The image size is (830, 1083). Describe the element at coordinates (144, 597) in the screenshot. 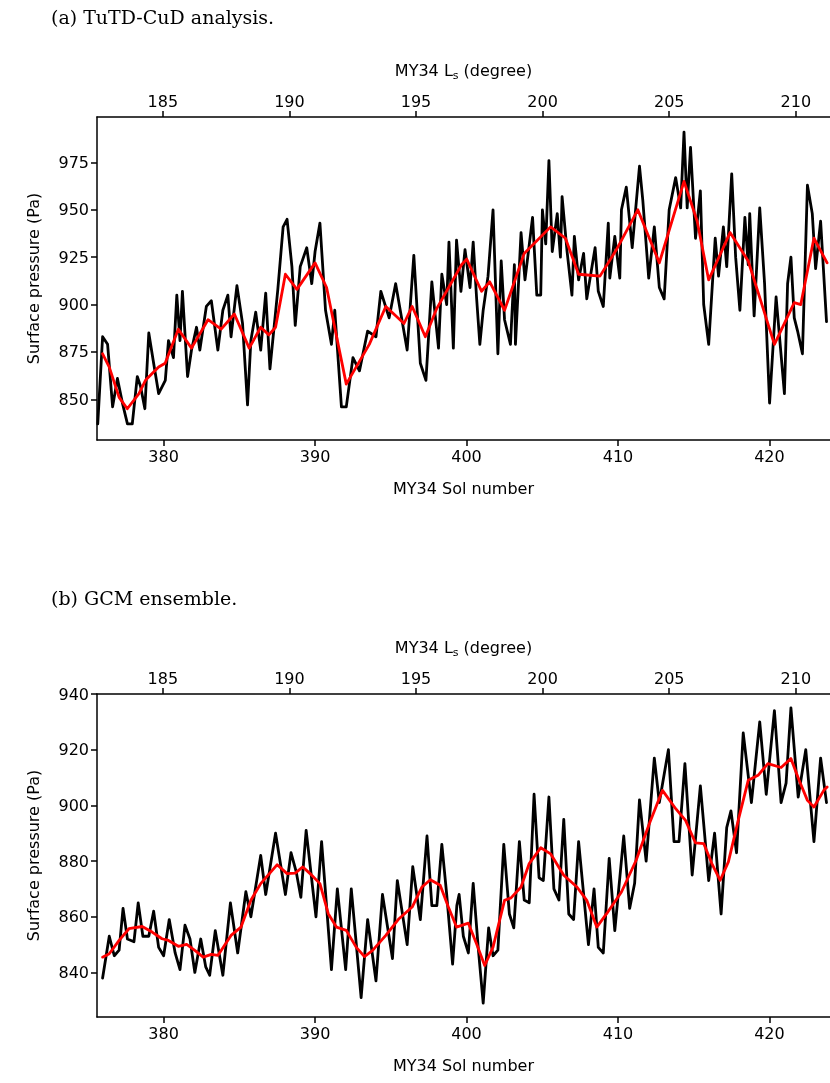

I see `chart-title: (b) GCM ensemble.` at that location.